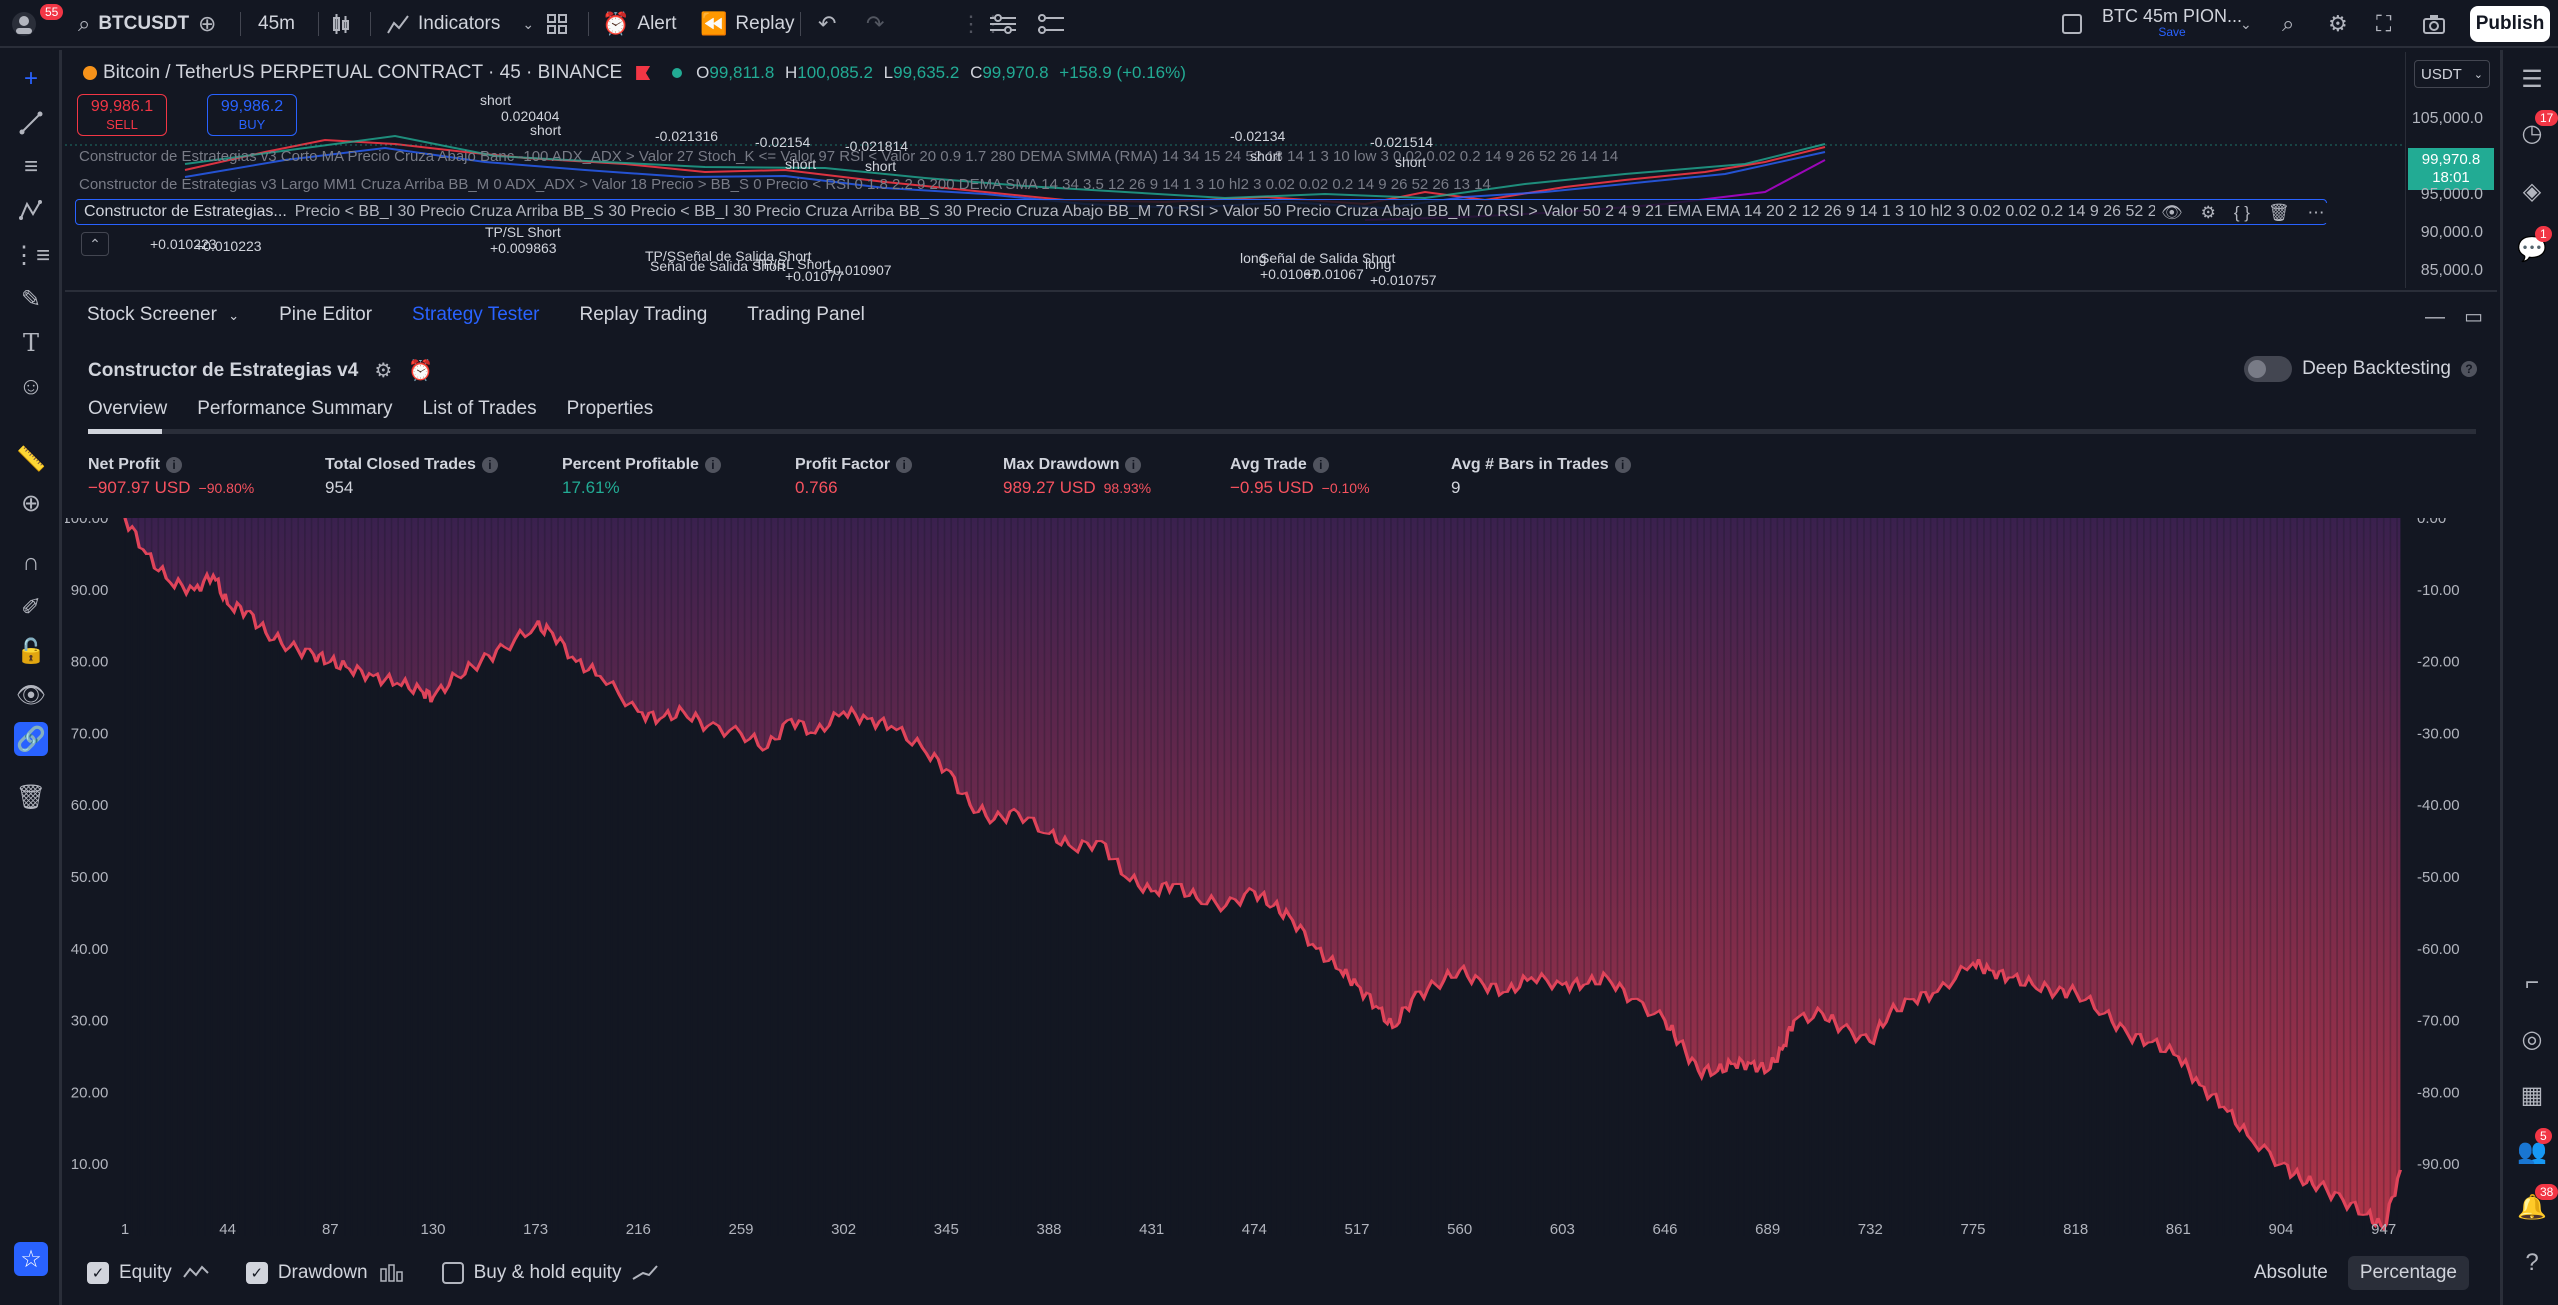 The image size is (2558, 1305). I want to click on absolute-button: Absolute, so click(2290, 1272).